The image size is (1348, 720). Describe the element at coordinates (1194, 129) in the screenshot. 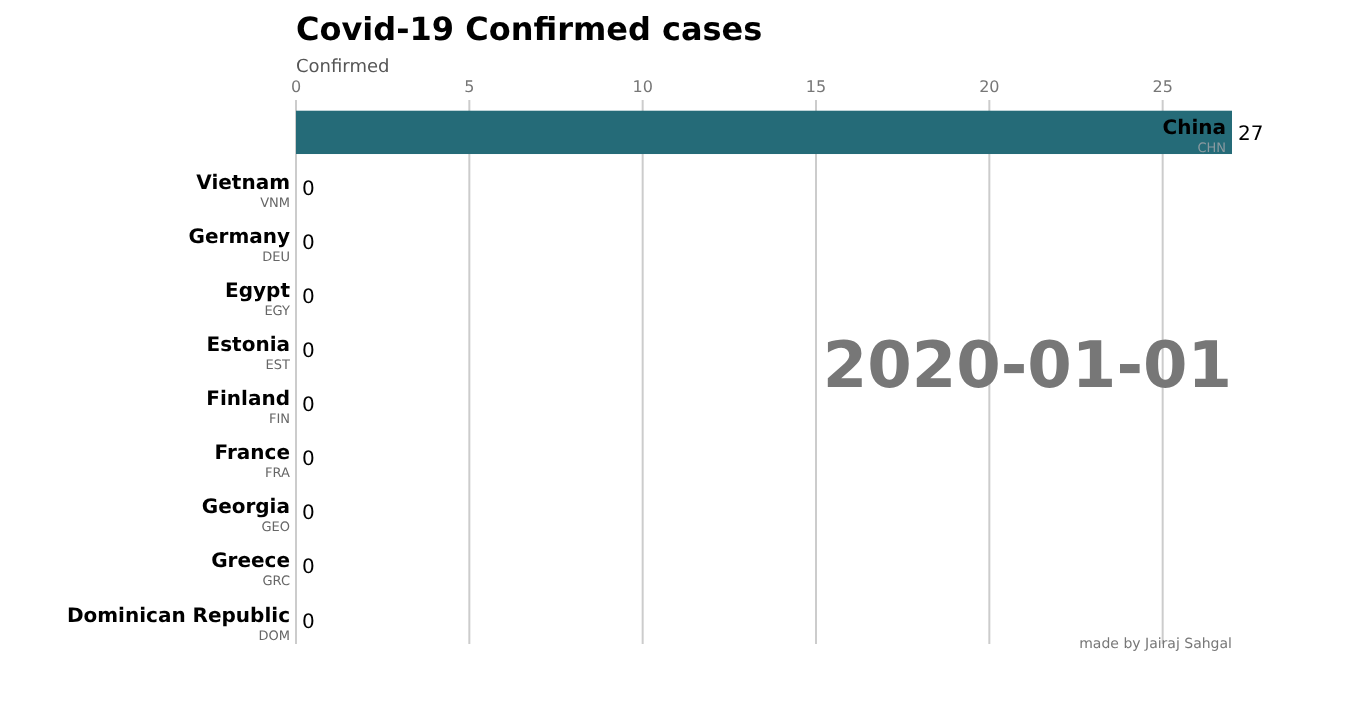

I see `y-tick-label: China` at that location.